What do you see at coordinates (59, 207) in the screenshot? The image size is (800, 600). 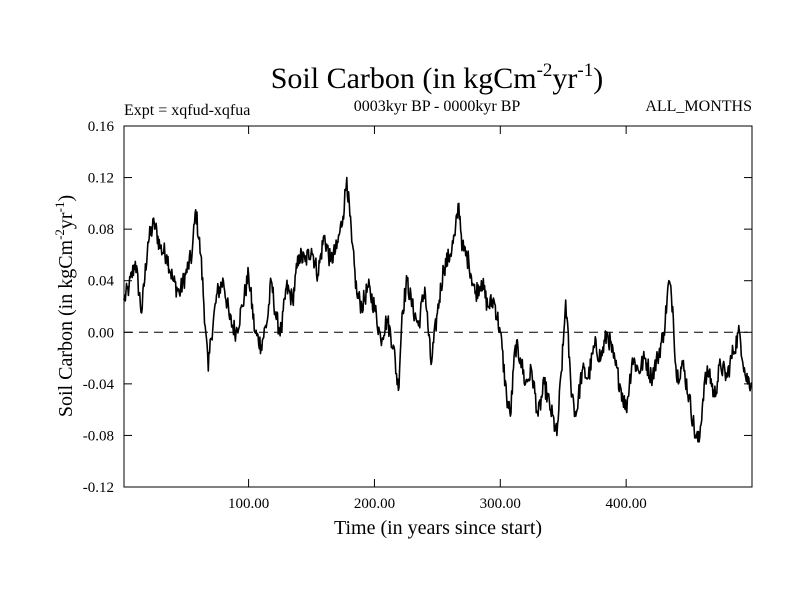 I see `y-axis-label-sup2: -1` at bounding box center [59, 207].